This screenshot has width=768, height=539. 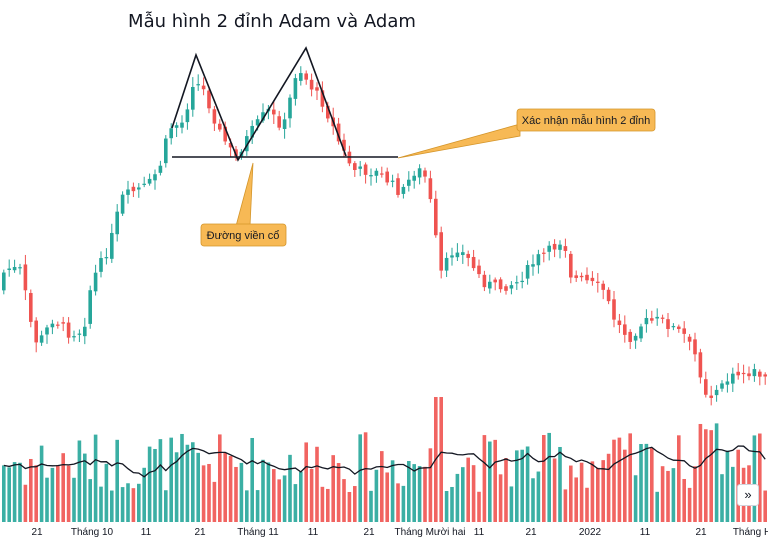 What do you see at coordinates (258, 532) in the screenshot?
I see `x-tick-label: Tháng 11` at bounding box center [258, 532].